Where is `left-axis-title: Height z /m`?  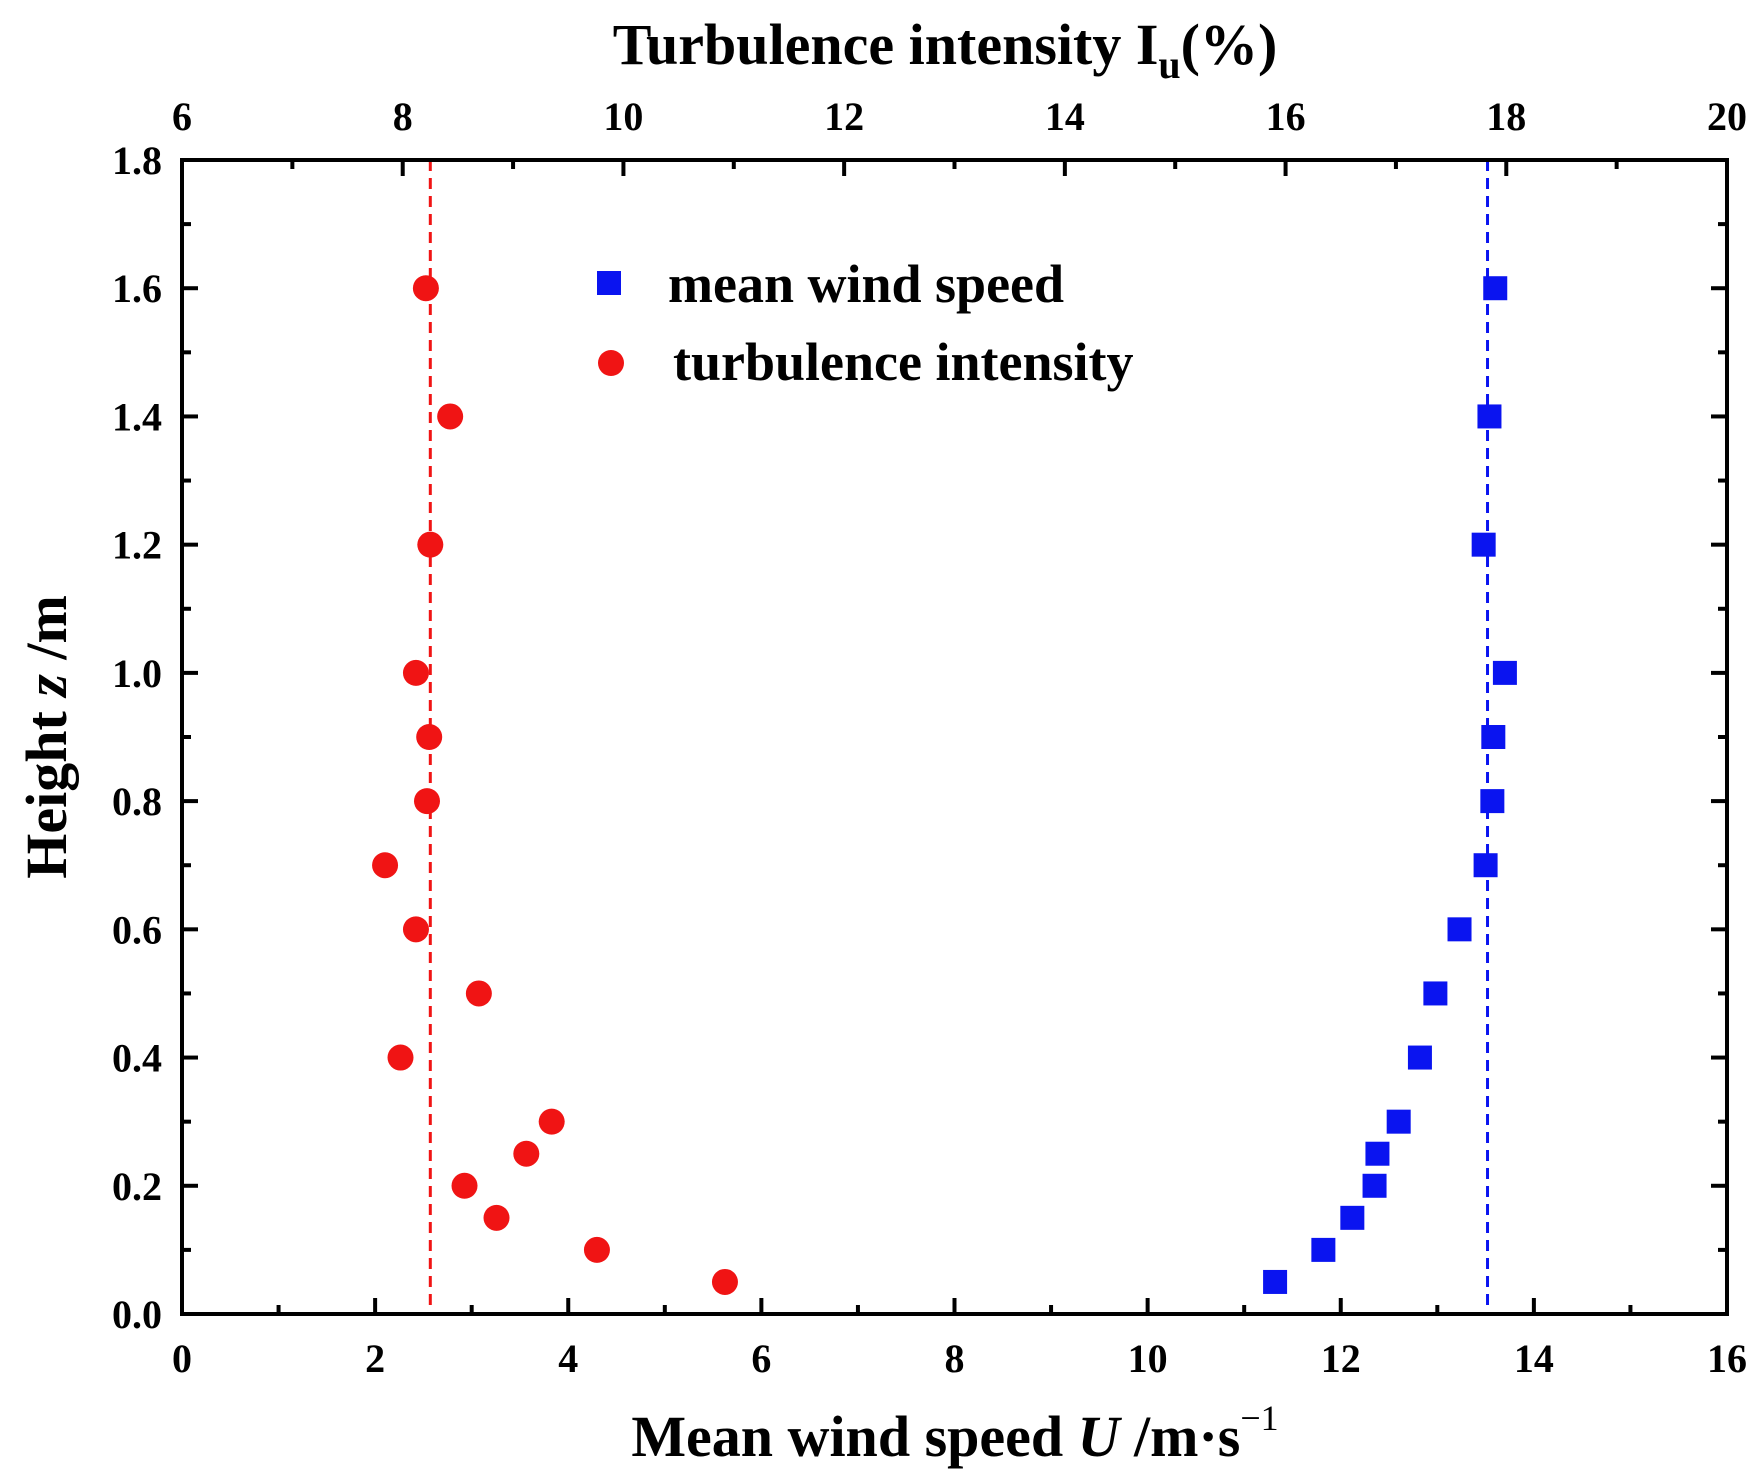
left-axis-title: Height z /m is located at coordinates (46, 737).